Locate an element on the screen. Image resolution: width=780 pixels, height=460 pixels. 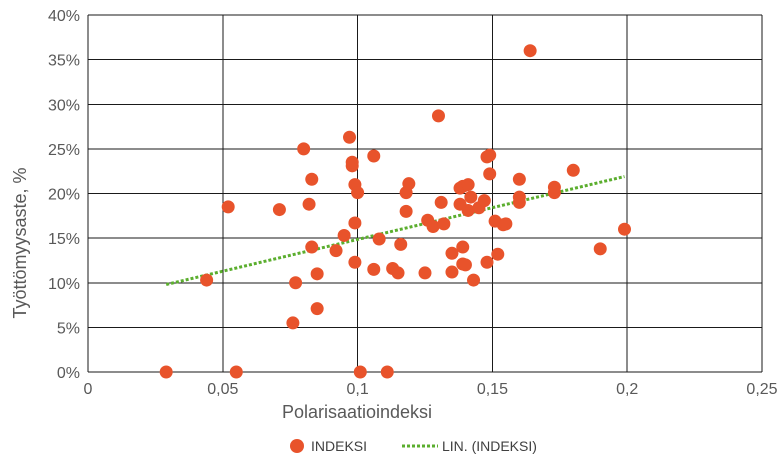
legend-label-trendline: LIN. (INDEKSI) is located at coordinates (489, 446).